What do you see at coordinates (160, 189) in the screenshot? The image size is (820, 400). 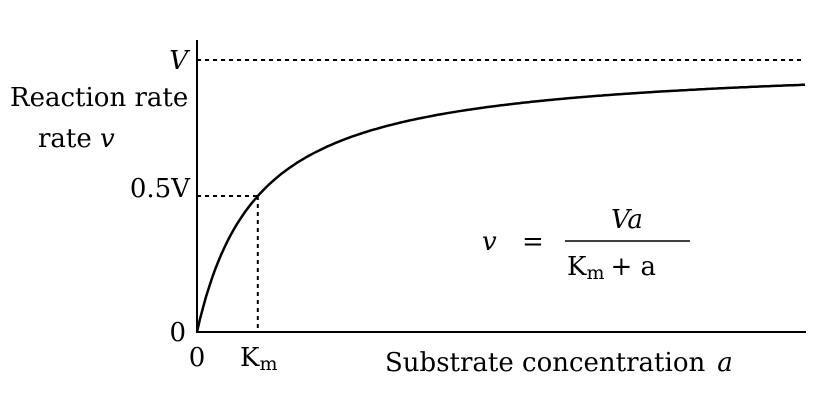 I see `y-tick-half-v: 0.5V` at bounding box center [160, 189].